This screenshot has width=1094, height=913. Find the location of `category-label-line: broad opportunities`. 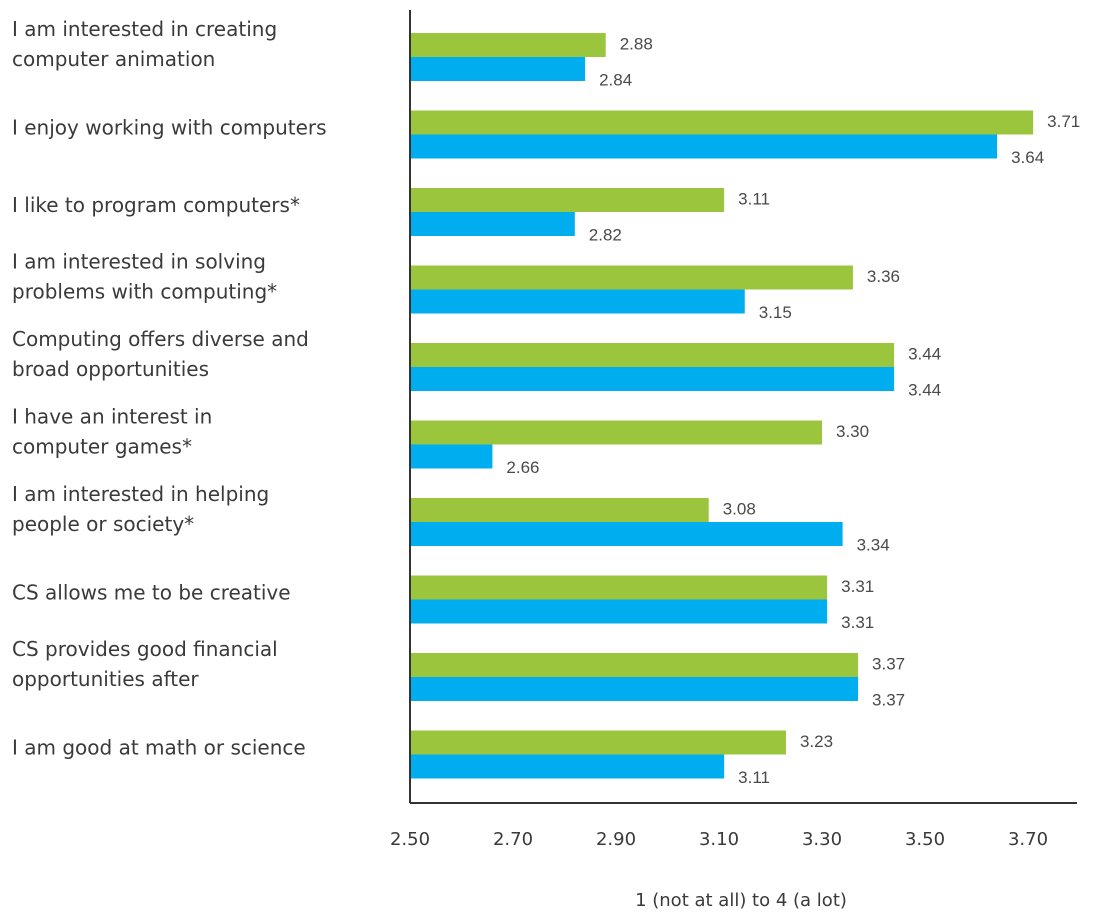

category-label-line: broad opportunities is located at coordinates (110, 369).